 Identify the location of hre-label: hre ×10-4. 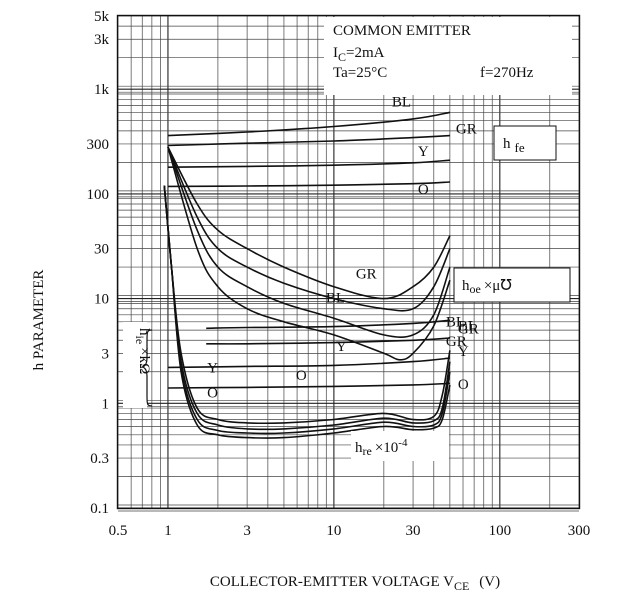
(400, 446).